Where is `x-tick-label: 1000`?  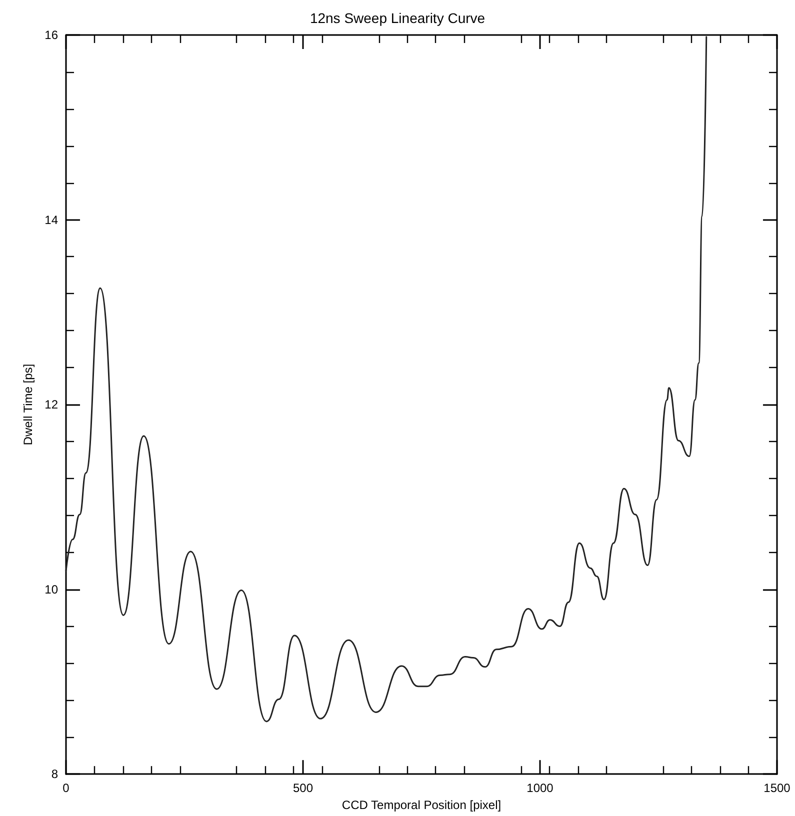 x-tick-label: 1000 is located at coordinates (540, 788).